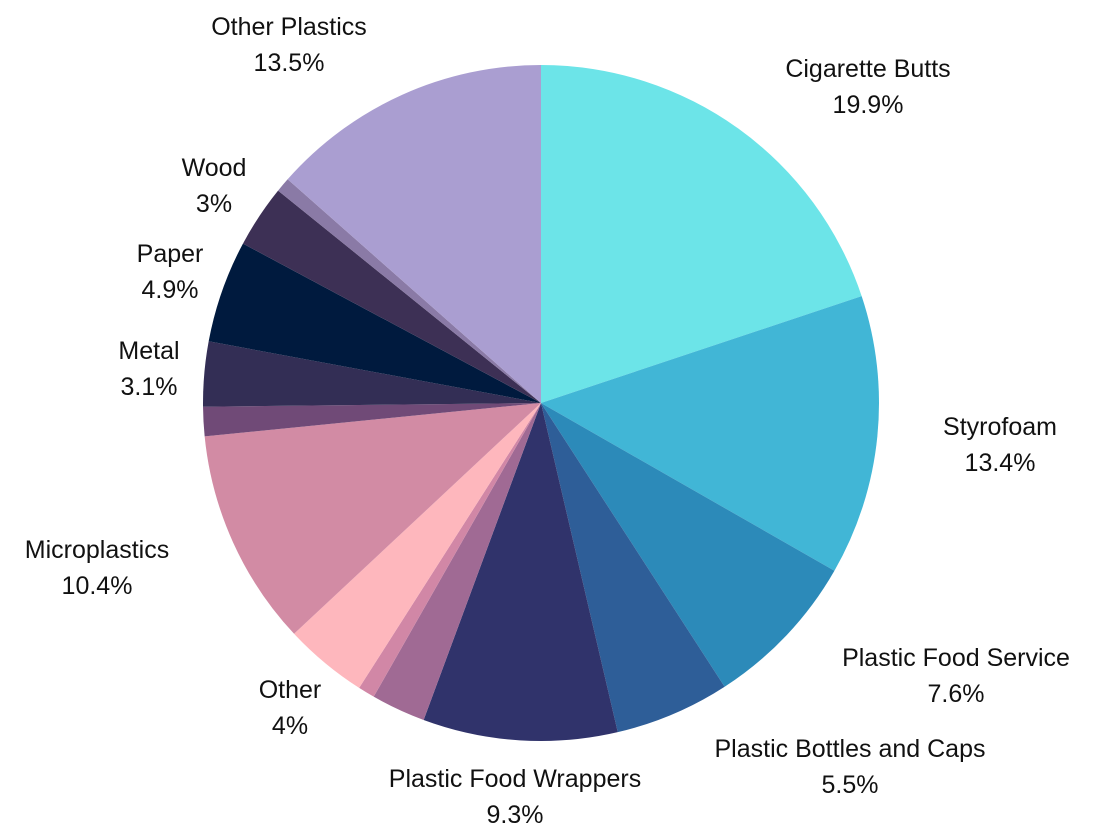 This screenshot has height=832, width=1096. I want to click on slice-label-cigarette-butts: Cigarette Butts, so click(867, 69).